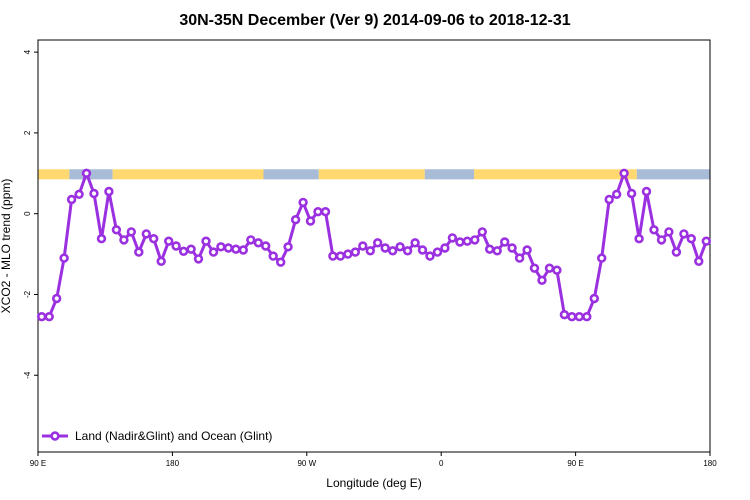  I want to click on legend-entry: Land (Nadir&Glint) and Ocean (Glint), so click(173, 436).